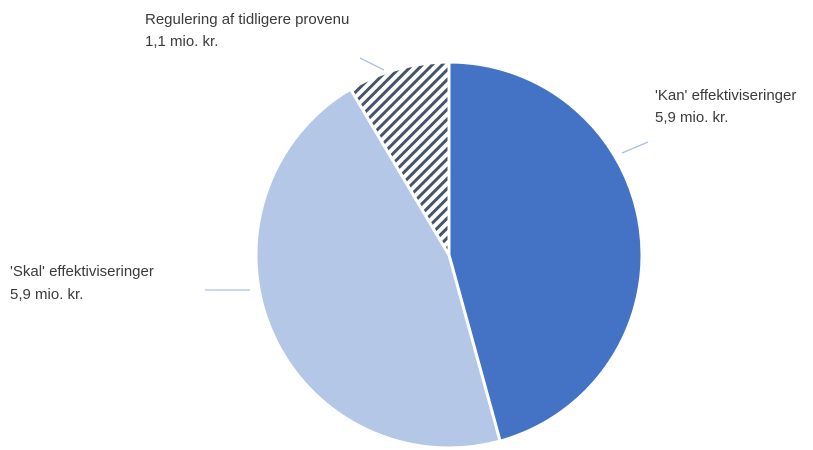  Describe the element at coordinates (635, 147) in the screenshot. I see `leader-line-kan` at that location.